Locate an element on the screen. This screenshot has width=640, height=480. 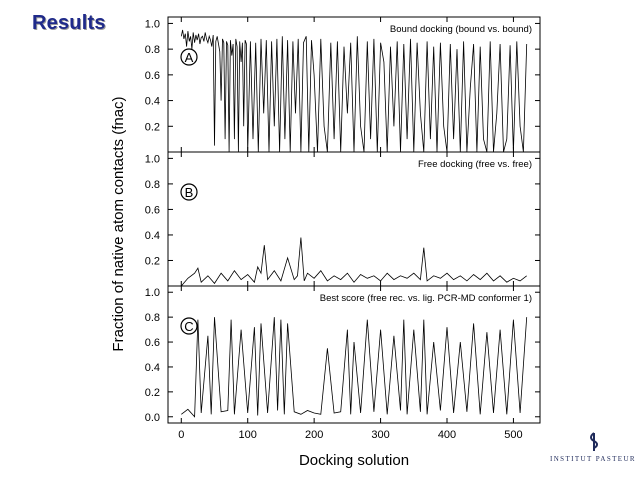
institut-pasteur-logo: INSTITUT PASTEUR is located at coordinates (593, 452).